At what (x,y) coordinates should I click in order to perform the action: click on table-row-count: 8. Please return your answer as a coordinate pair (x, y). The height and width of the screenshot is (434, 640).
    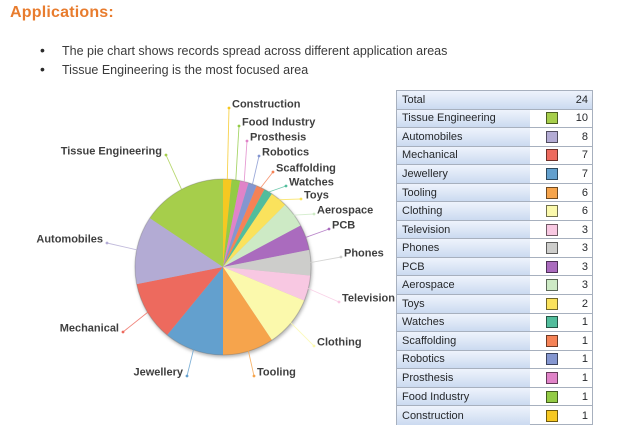
    Looking at the image, I should click on (584, 136).